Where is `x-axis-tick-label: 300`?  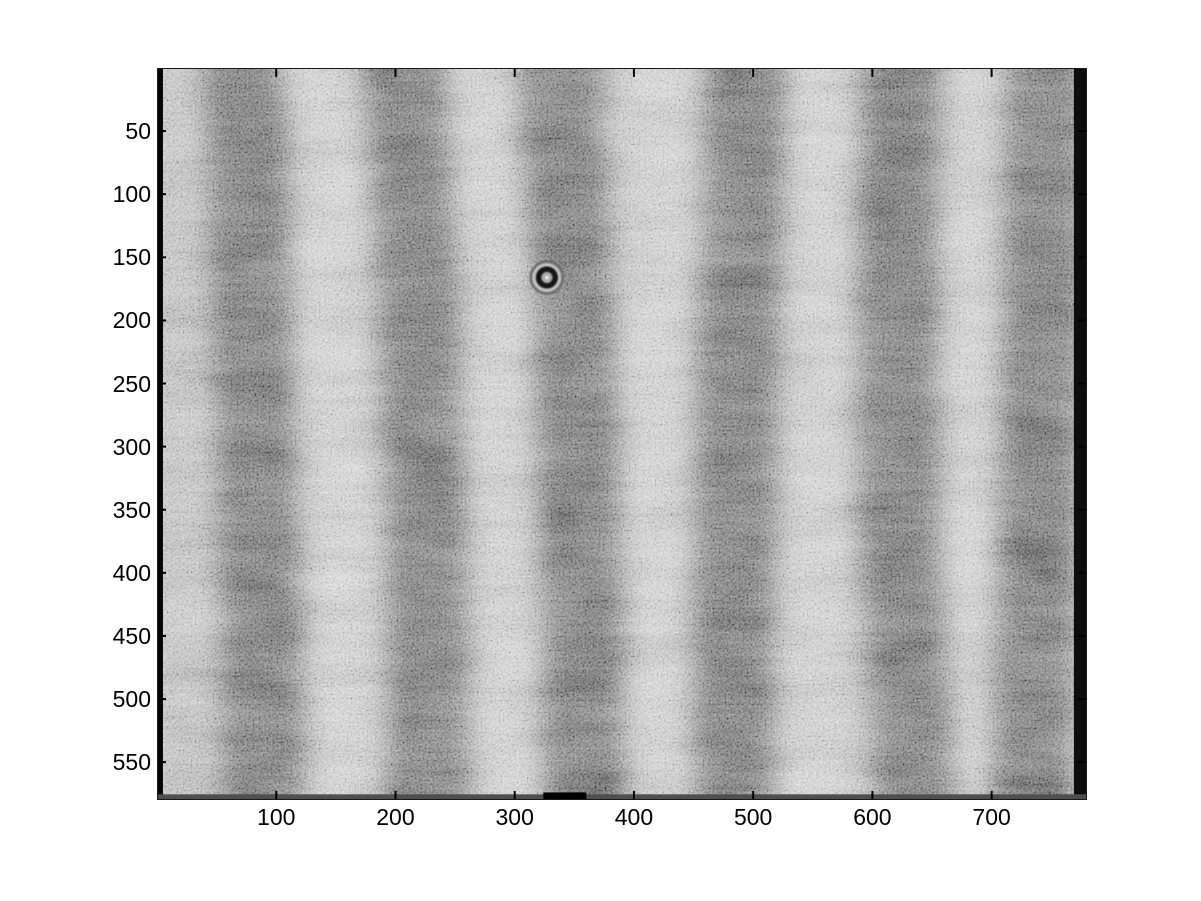 x-axis-tick-label: 300 is located at coordinates (514, 817).